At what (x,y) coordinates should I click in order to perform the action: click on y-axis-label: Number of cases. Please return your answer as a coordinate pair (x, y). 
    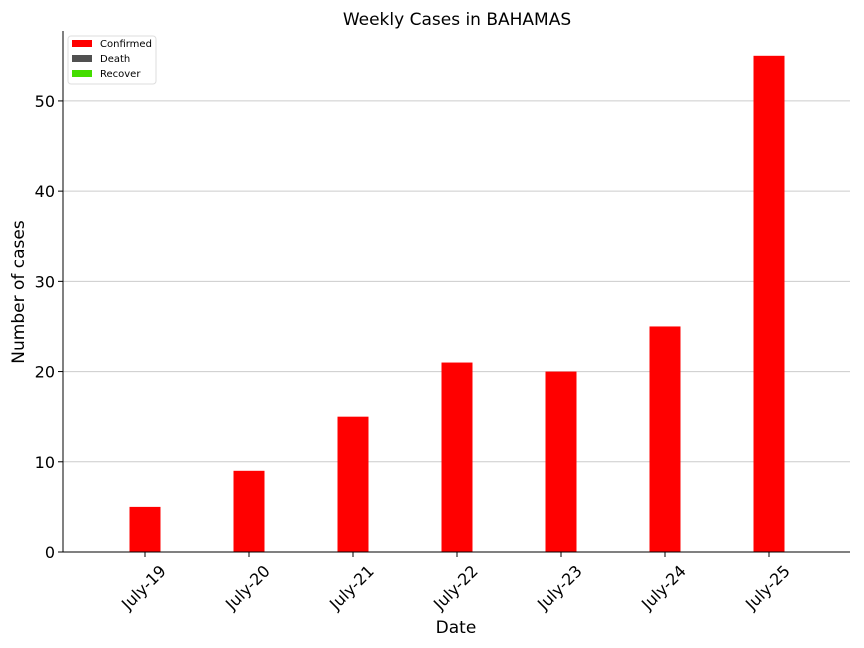
    Looking at the image, I should click on (19, 292).